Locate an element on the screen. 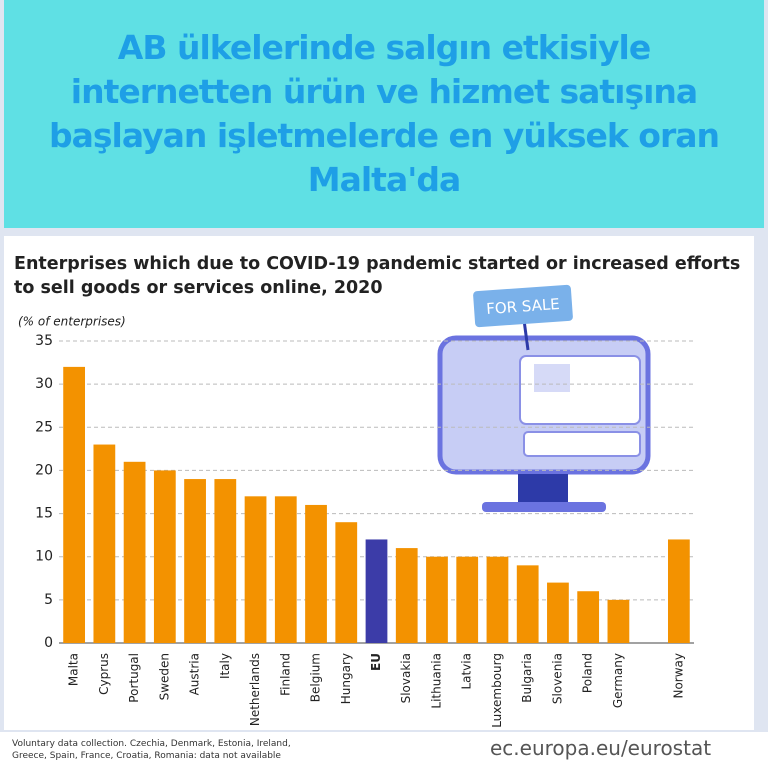 The height and width of the screenshot is (768, 768). x-tick-label: Austria is located at coordinates (195, 674).